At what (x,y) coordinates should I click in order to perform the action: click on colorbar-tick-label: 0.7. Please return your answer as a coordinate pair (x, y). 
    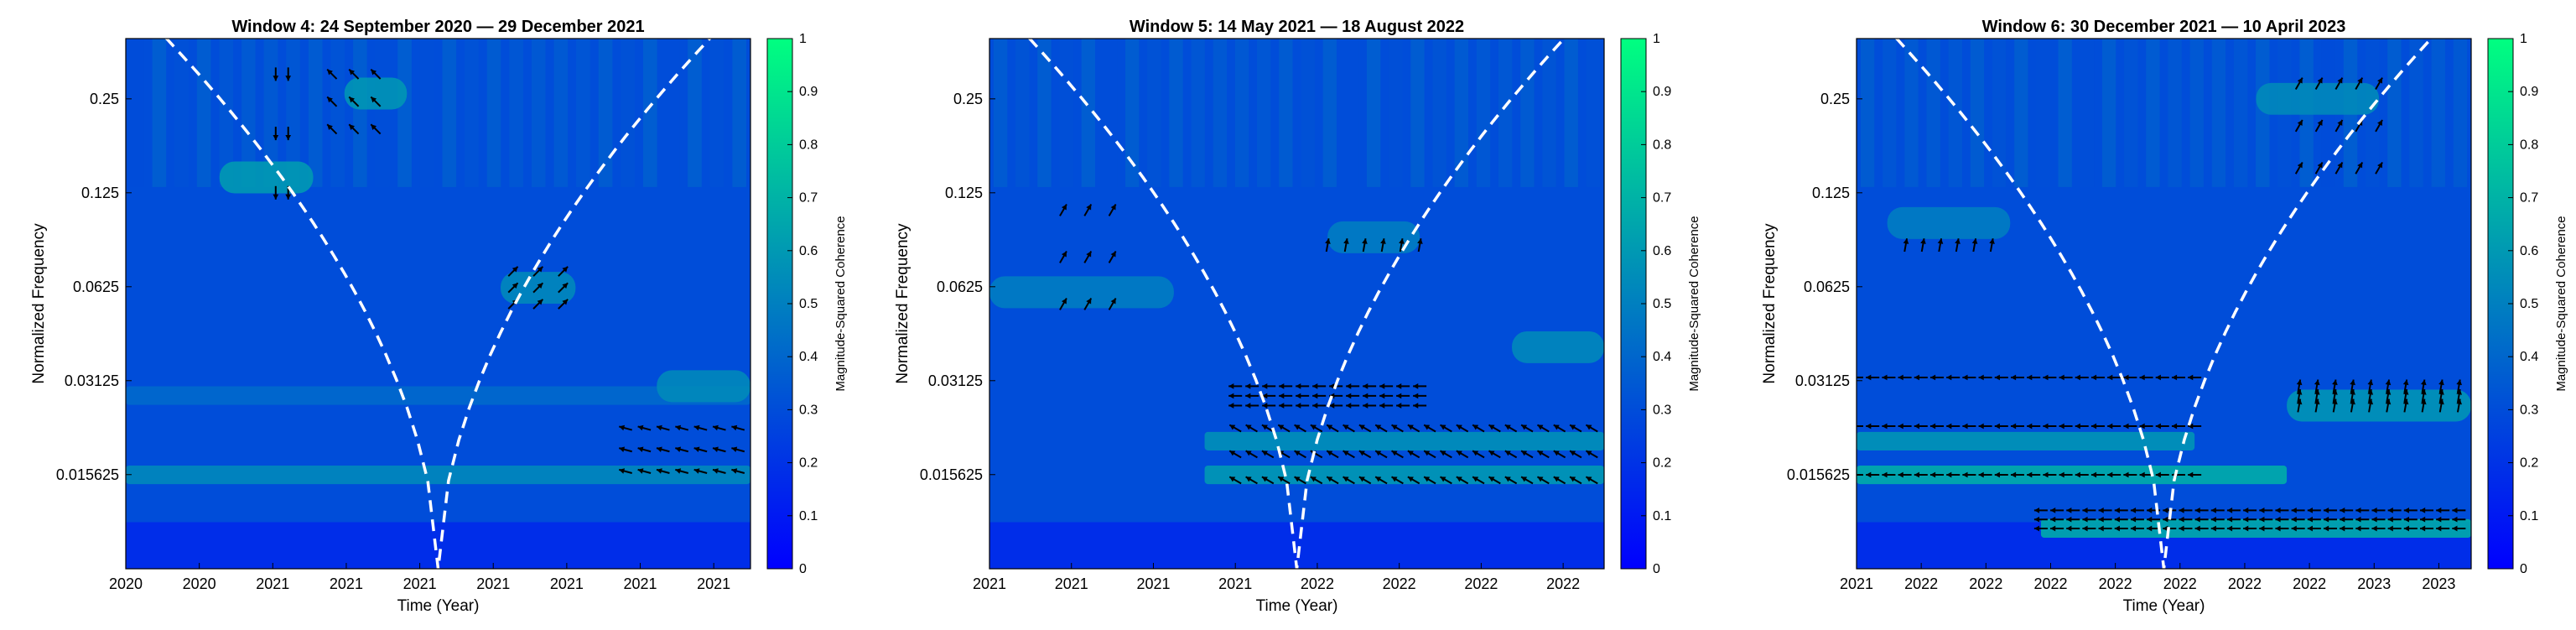
    Looking at the image, I should click on (1662, 199).